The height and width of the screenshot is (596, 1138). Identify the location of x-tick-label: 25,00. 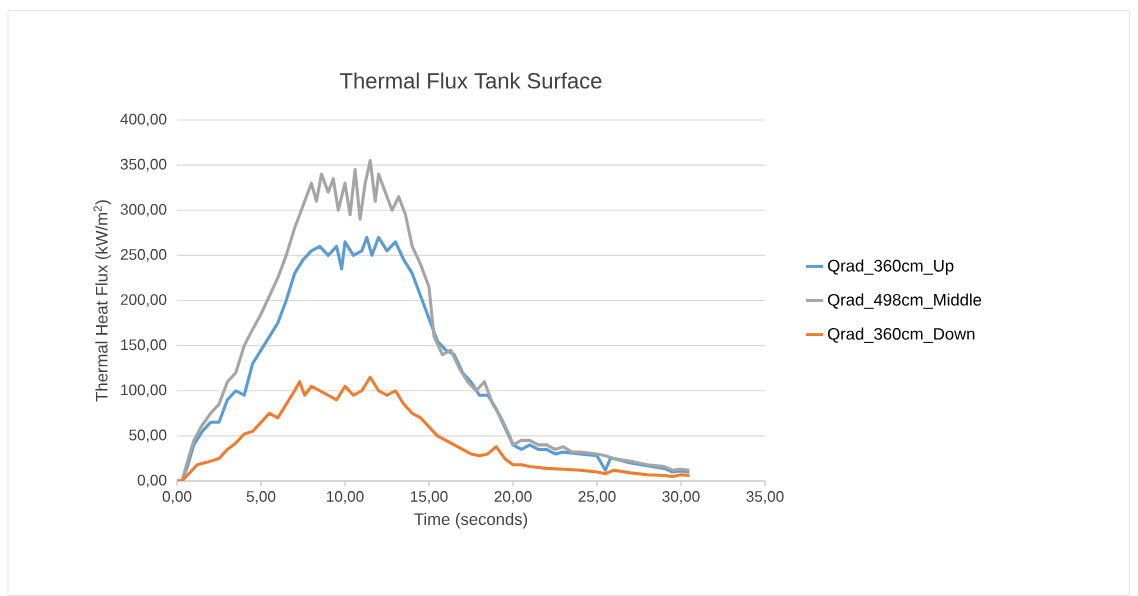
(597, 497).